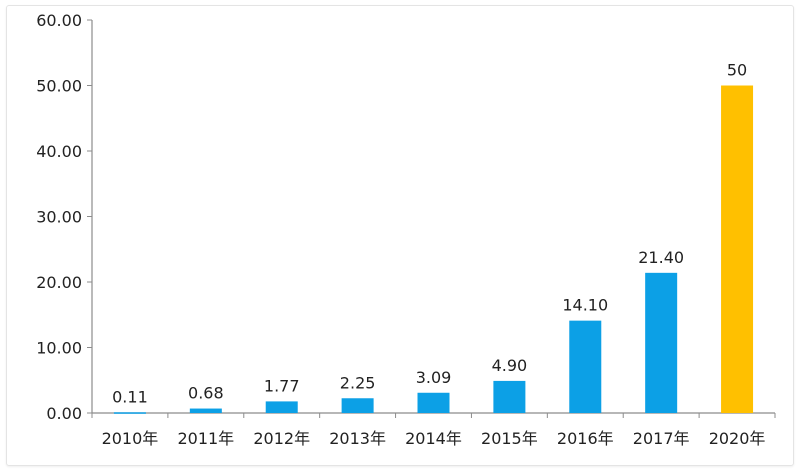 This screenshot has width=800, height=472. Describe the element at coordinates (59, 20) in the screenshot. I see `y-tick-label: 60.00` at that location.